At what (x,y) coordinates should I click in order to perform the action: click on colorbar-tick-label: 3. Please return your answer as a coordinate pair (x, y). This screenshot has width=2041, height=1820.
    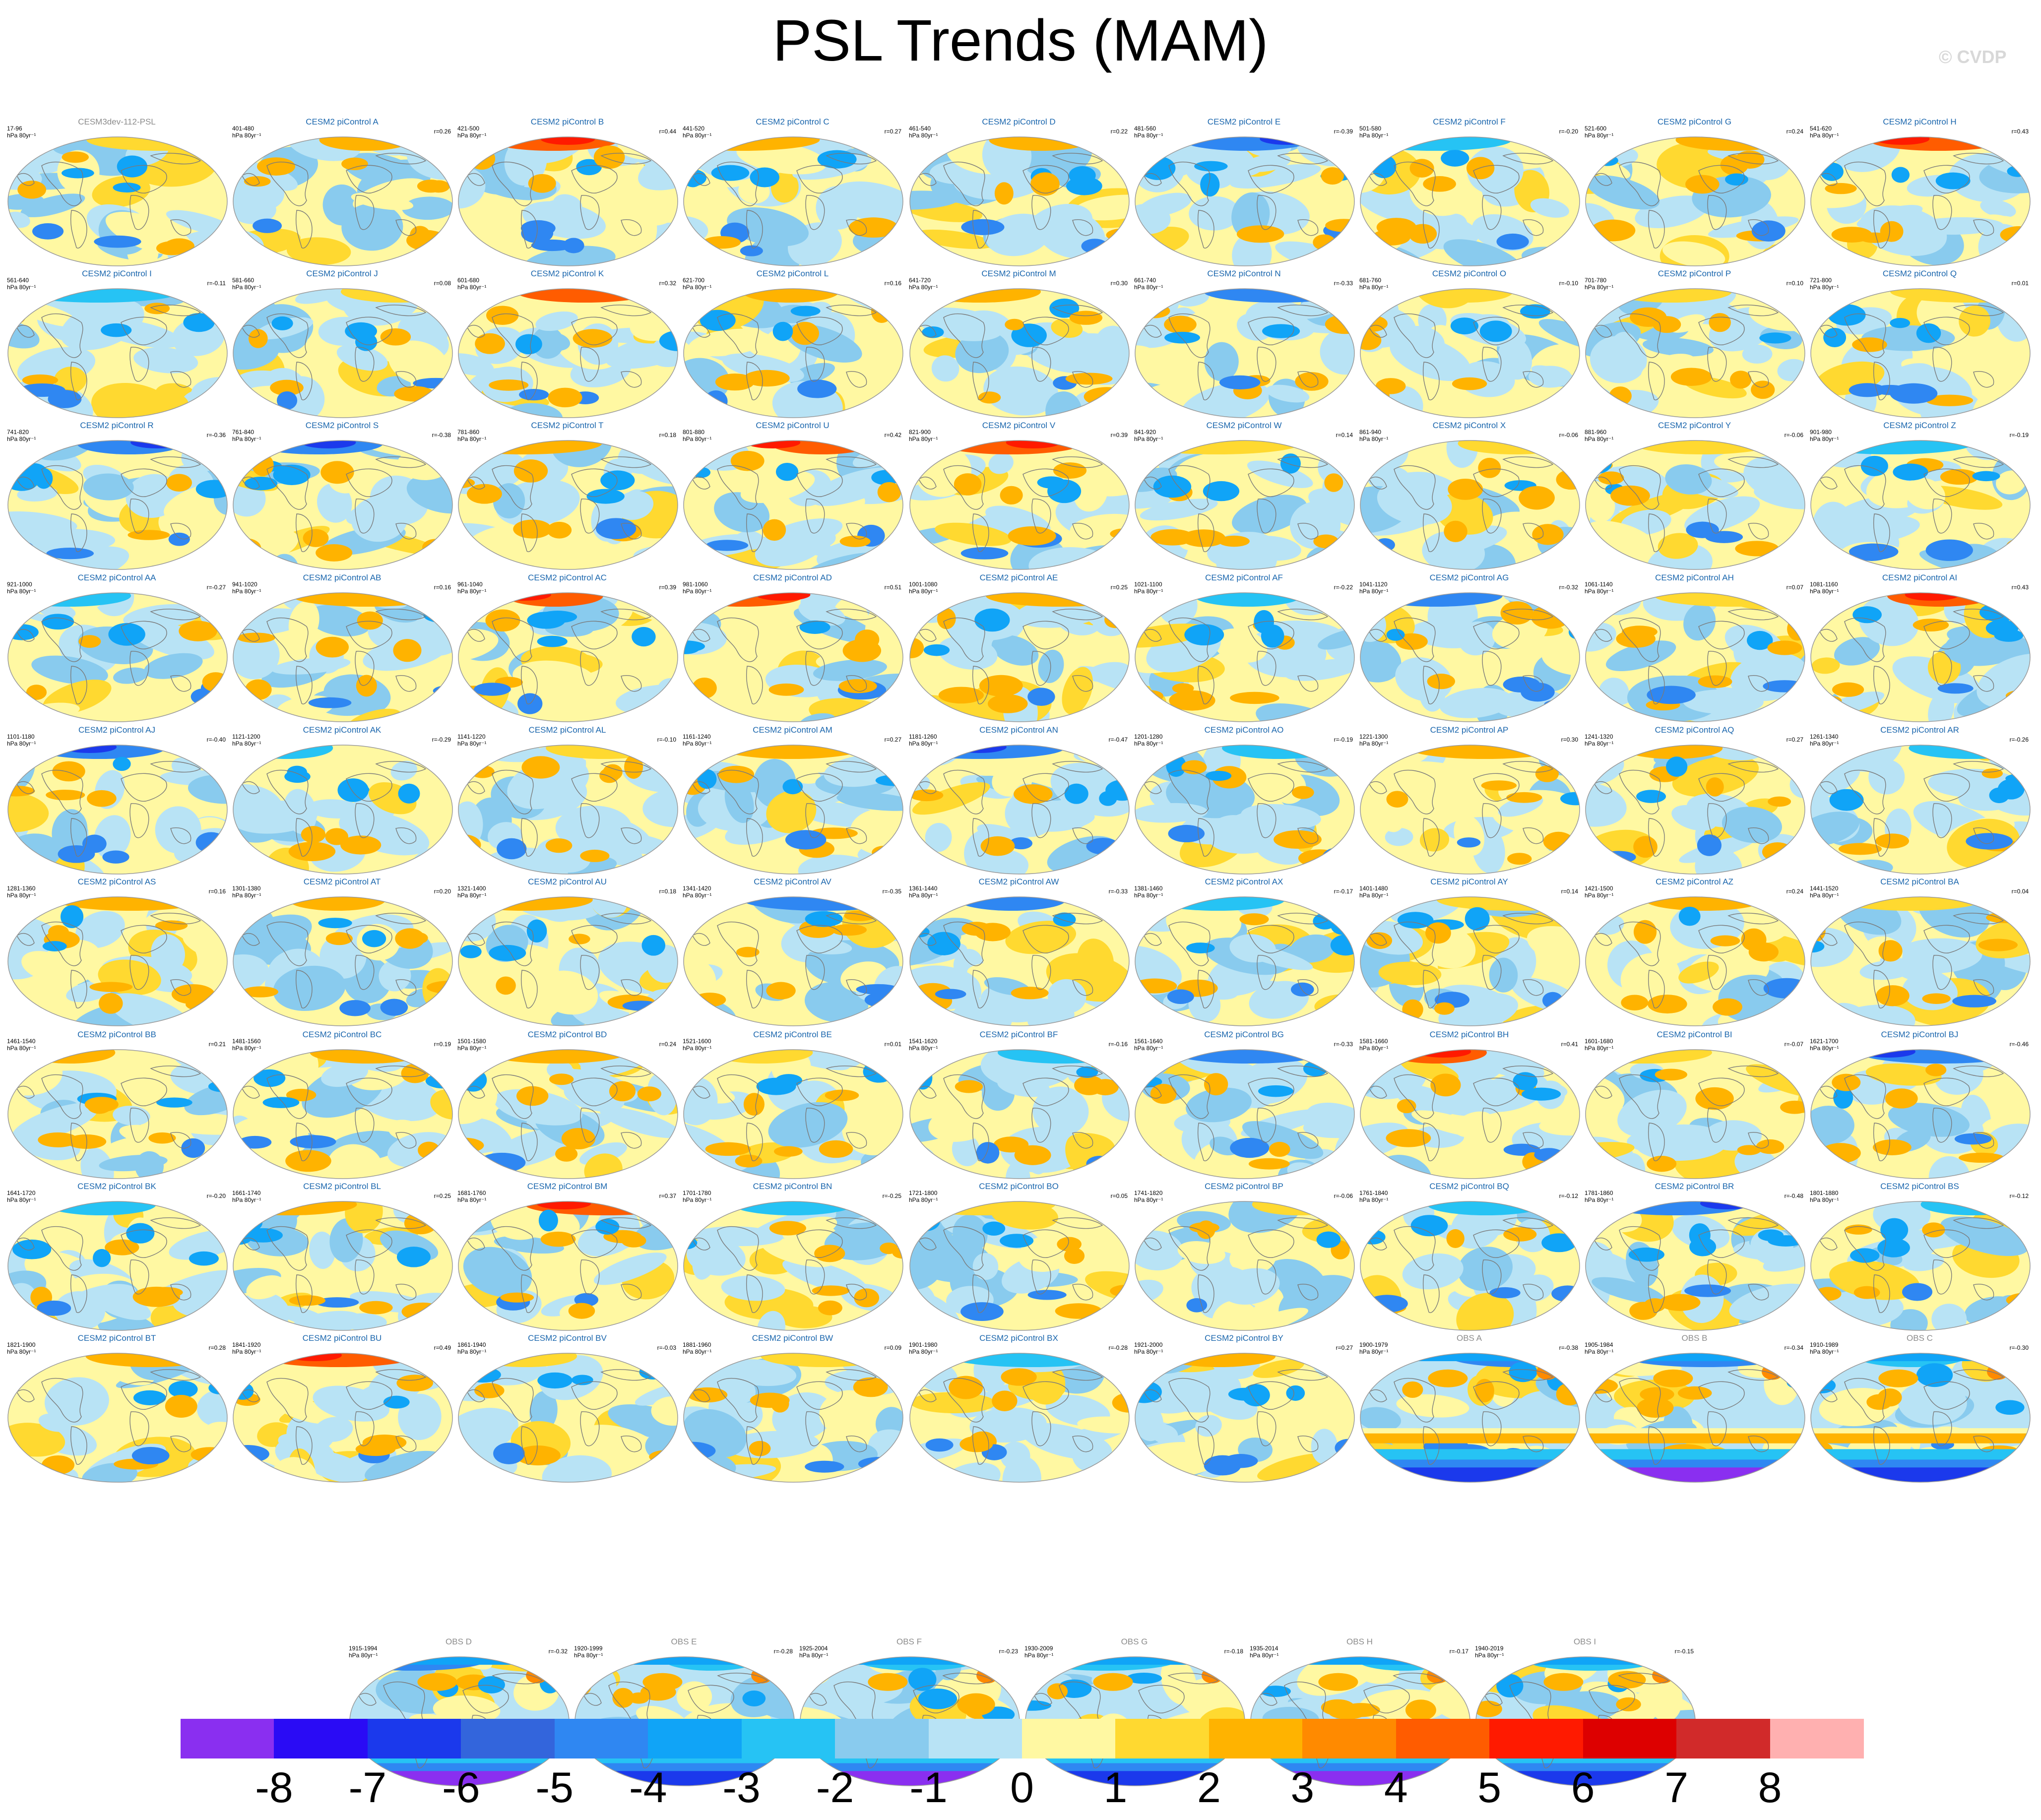
    Looking at the image, I should click on (1302, 1788).